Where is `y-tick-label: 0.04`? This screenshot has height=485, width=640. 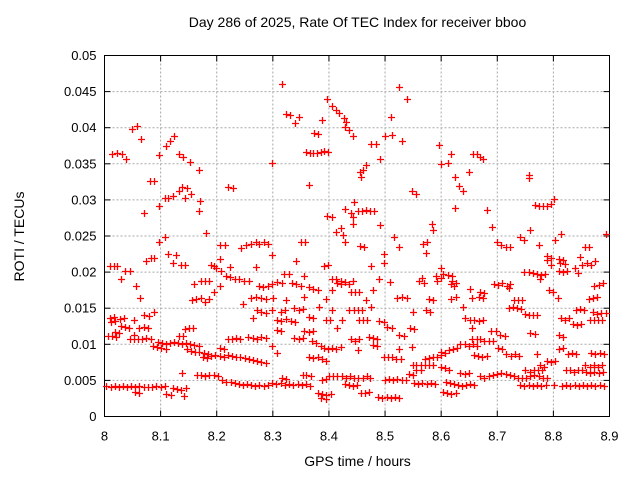 y-tick-label: 0.04 is located at coordinates (83, 127).